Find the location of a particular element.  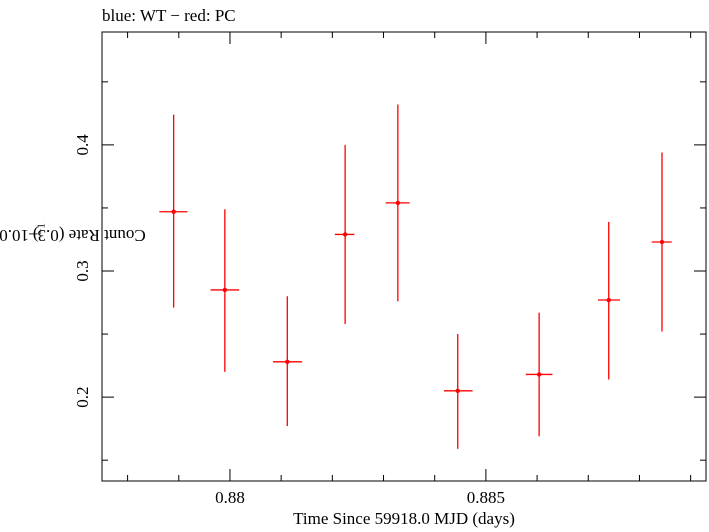

x-tick-label: 0.885 is located at coordinates (486, 497).